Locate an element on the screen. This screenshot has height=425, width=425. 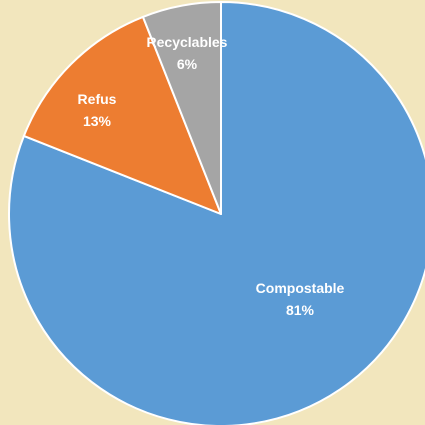
slice-value-refus: 13% is located at coordinates (97, 121).